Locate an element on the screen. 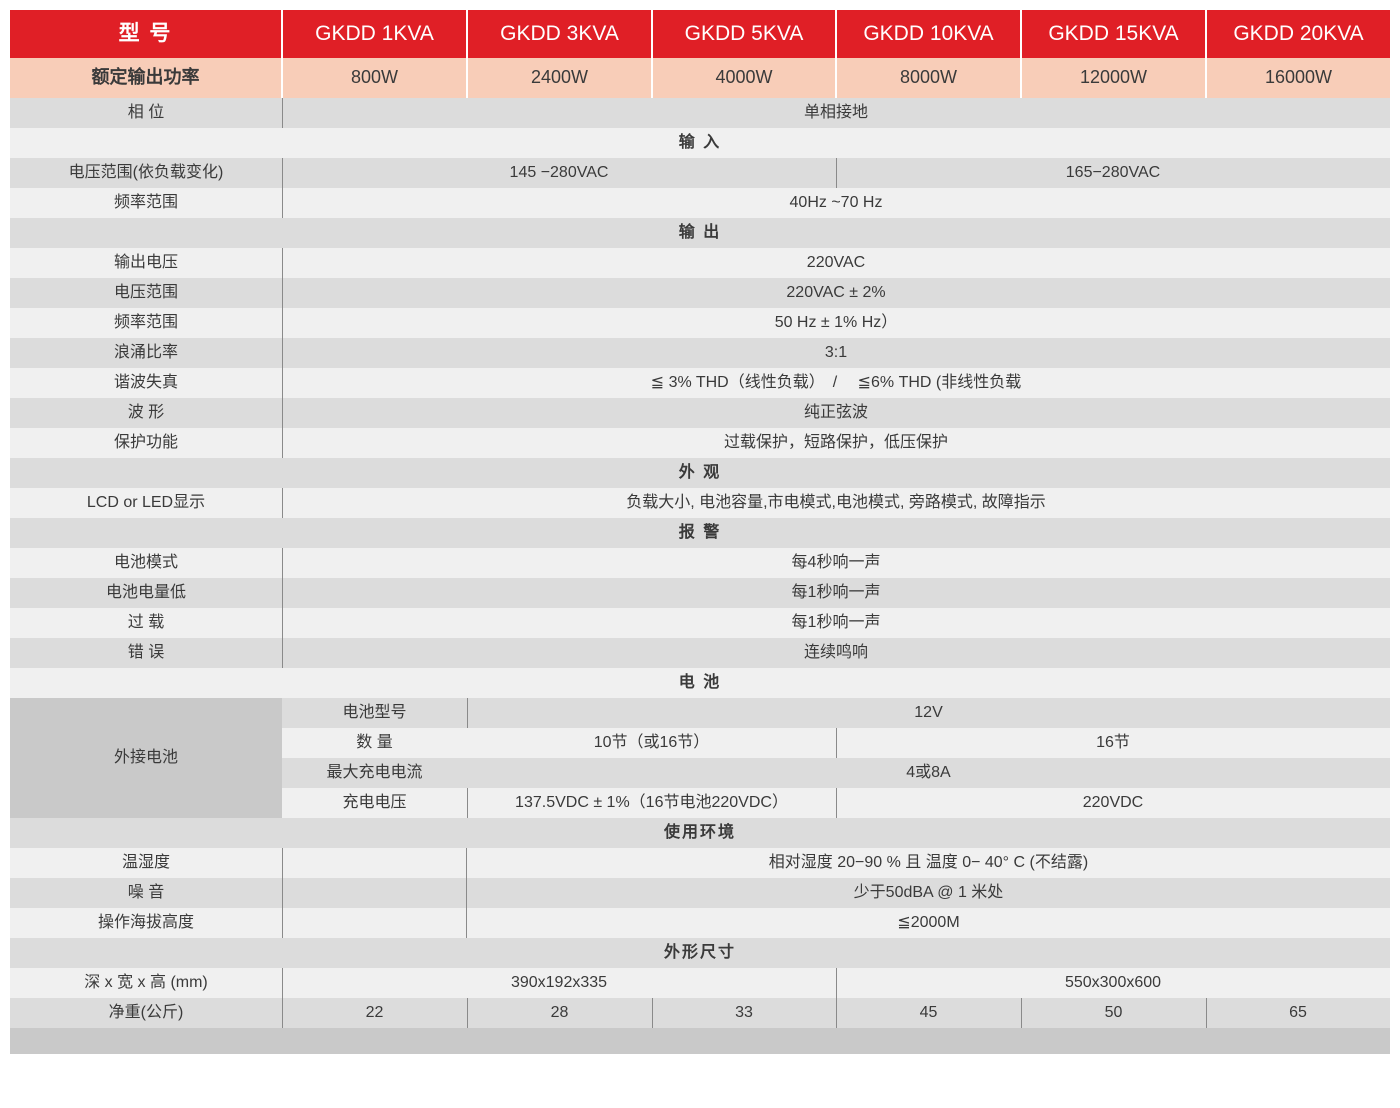 The height and width of the screenshot is (1108, 1400). battery-quantity-row: 数 量 10节（或16节） 16节 is located at coordinates (700, 743).